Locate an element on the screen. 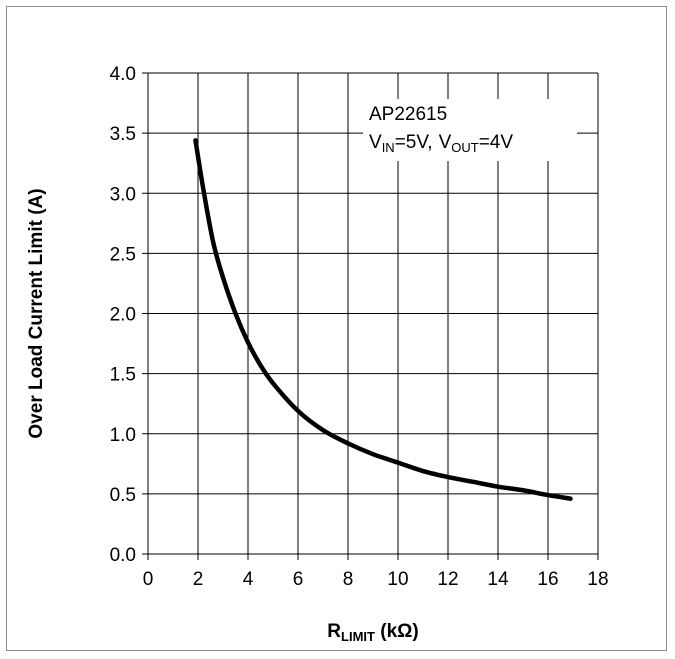 This screenshot has height=659, width=675. x-tick-label: 16 is located at coordinates (547, 579).